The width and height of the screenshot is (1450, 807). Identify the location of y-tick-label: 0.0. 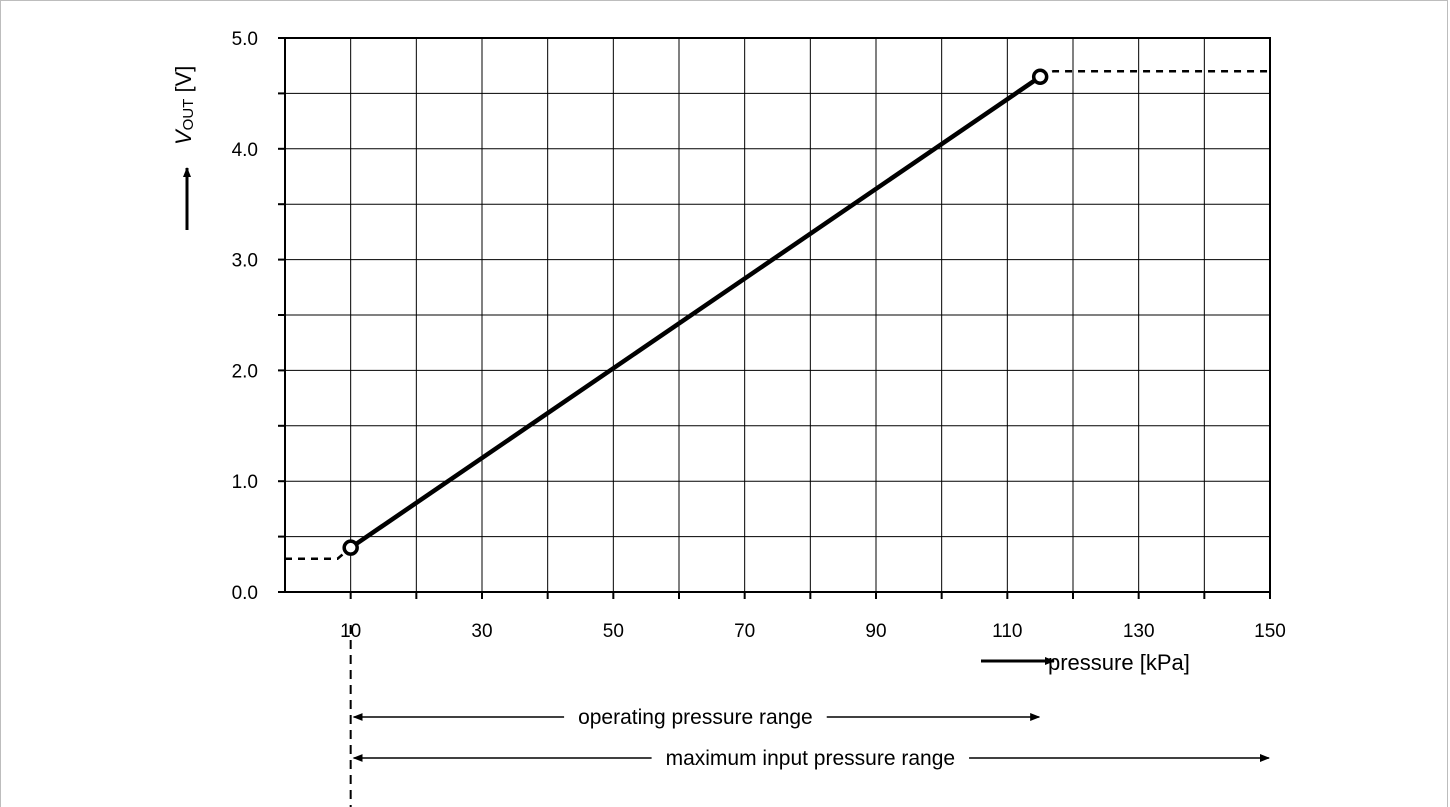
(245, 593).